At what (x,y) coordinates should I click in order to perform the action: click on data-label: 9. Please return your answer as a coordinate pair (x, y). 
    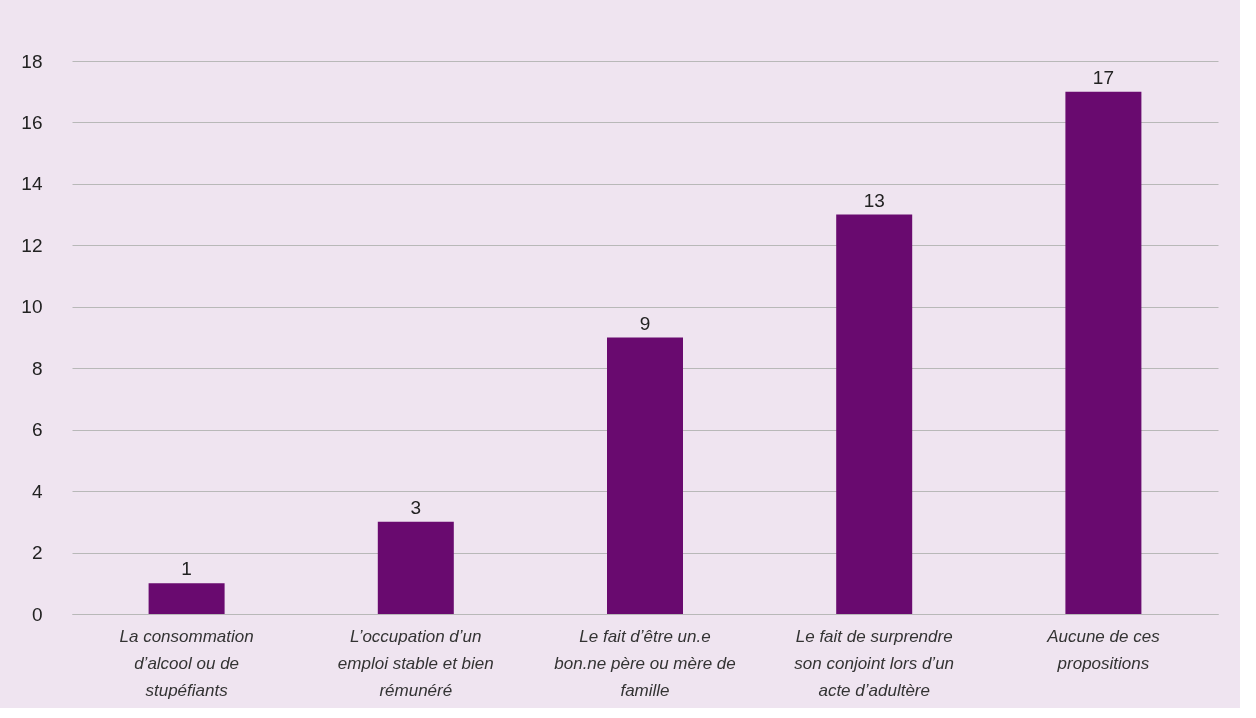
    Looking at the image, I should click on (645, 323).